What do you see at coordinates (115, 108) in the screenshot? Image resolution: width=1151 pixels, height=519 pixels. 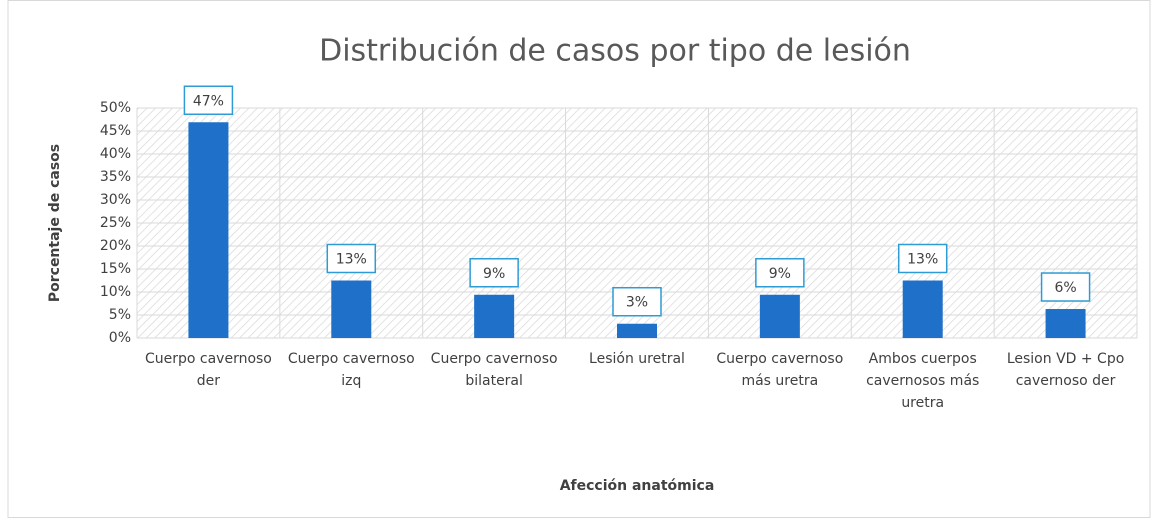 I see `y-tick-label: 50%` at bounding box center [115, 108].